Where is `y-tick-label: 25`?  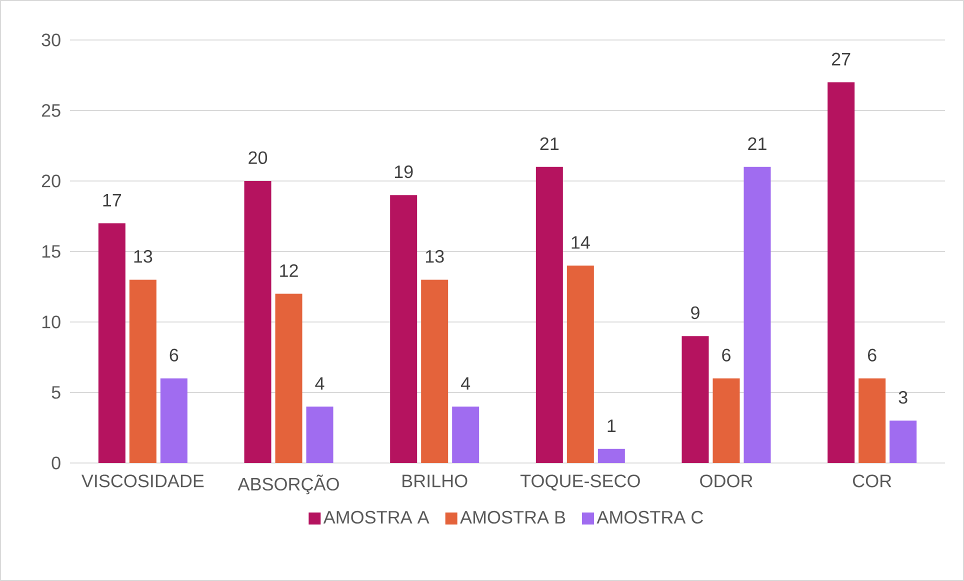 y-tick-label: 25 is located at coordinates (51, 110).